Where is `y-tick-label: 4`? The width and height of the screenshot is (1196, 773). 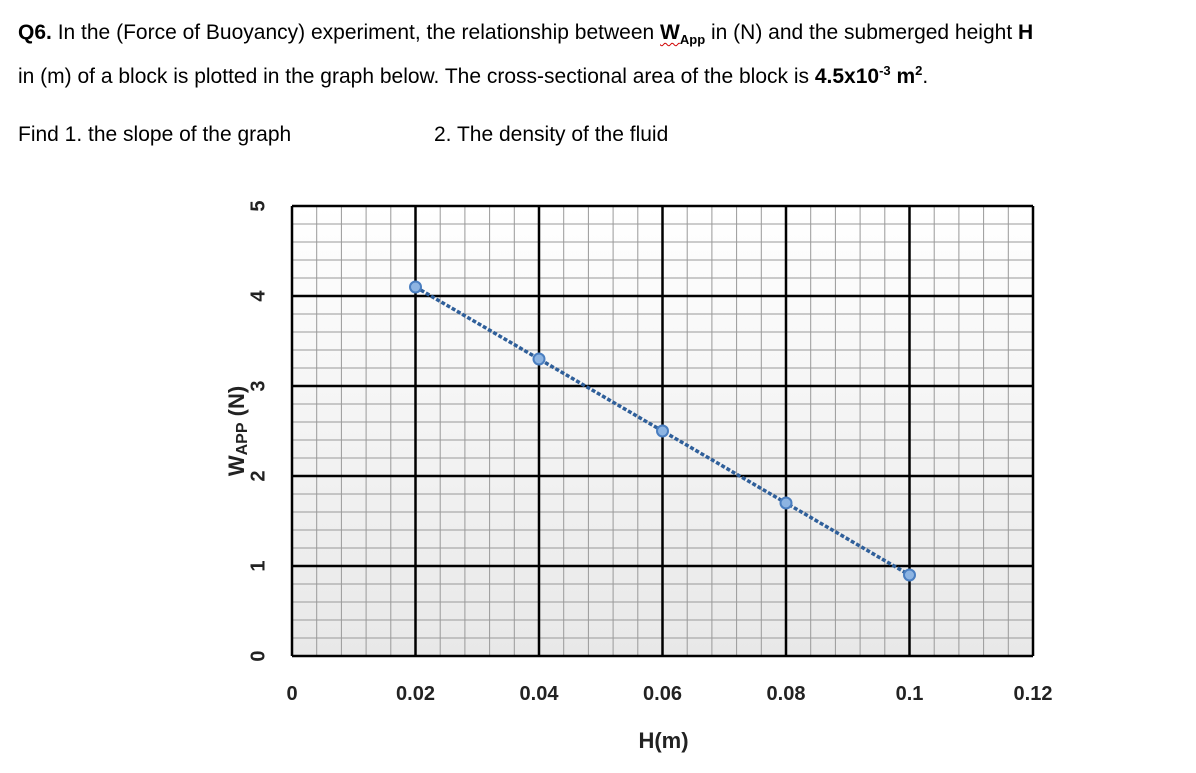 y-tick-label: 4 is located at coordinates (258, 296).